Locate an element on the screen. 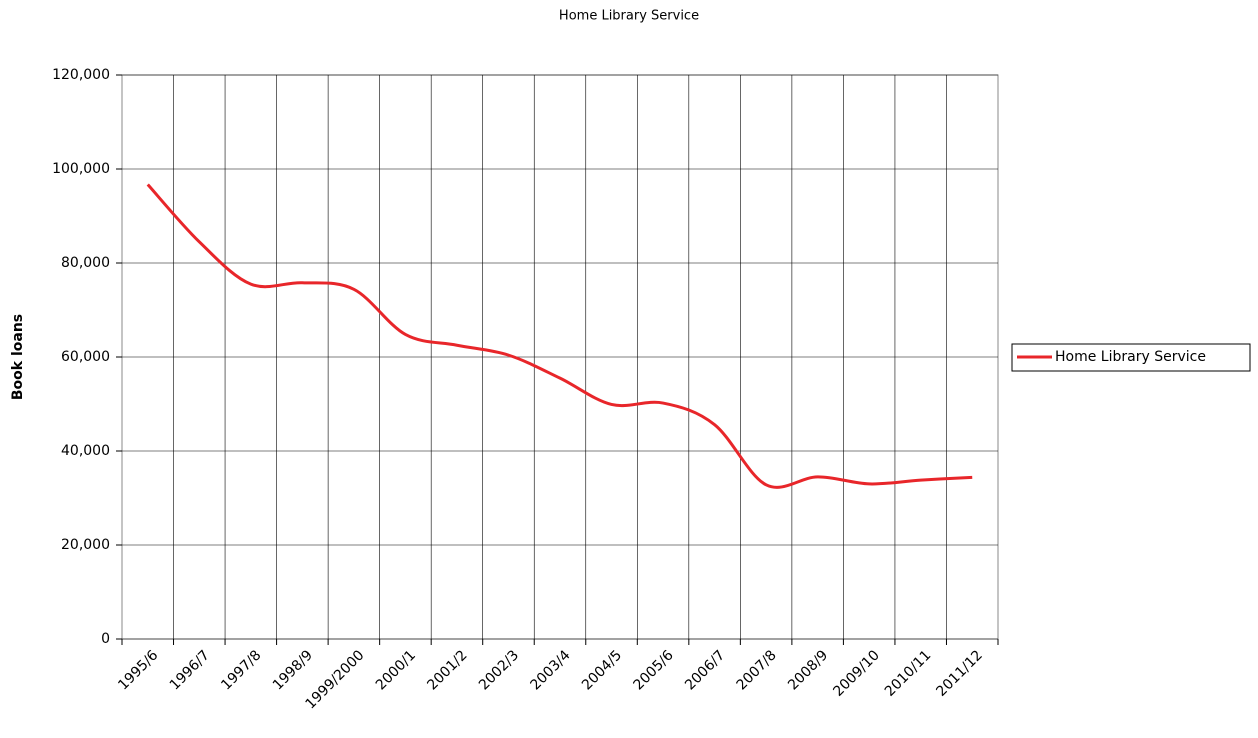  x-tick-label: 2011/12 is located at coordinates (959, 673).